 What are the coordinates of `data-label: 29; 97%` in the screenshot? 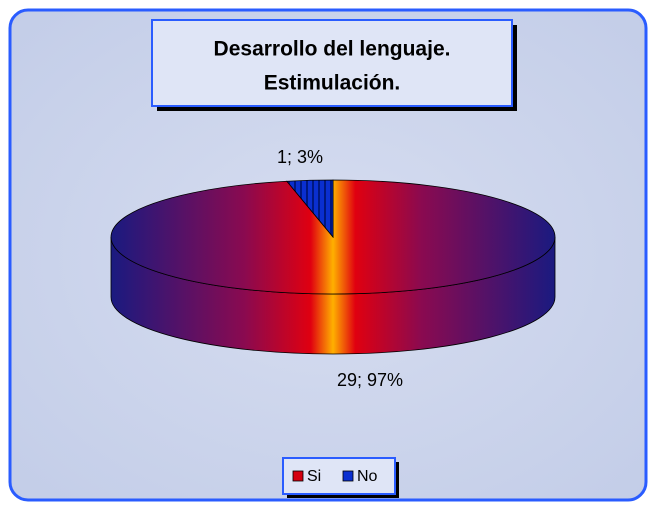 It's located at (370, 380).